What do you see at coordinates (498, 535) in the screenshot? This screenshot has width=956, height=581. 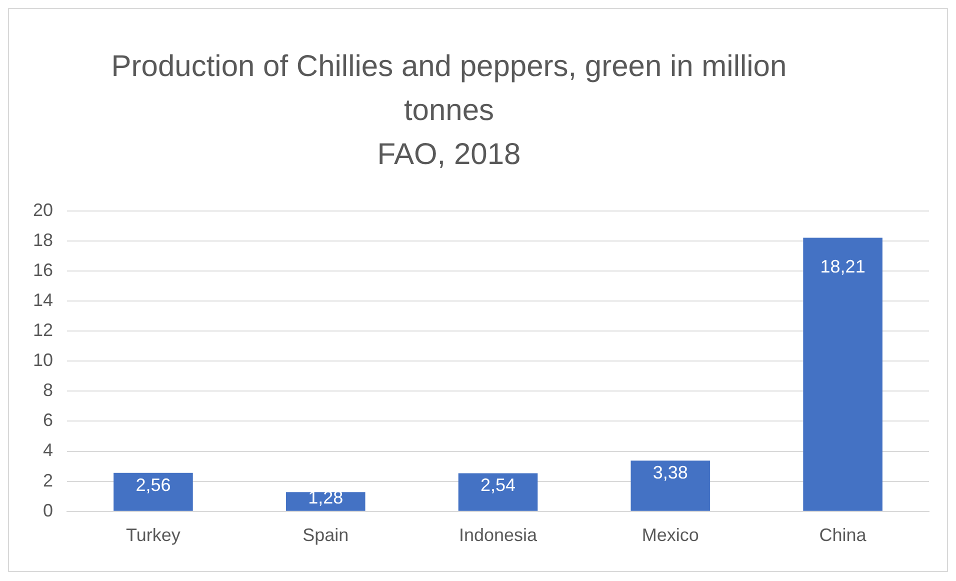 I see `x-tick-label: Indonesia` at bounding box center [498, 535].